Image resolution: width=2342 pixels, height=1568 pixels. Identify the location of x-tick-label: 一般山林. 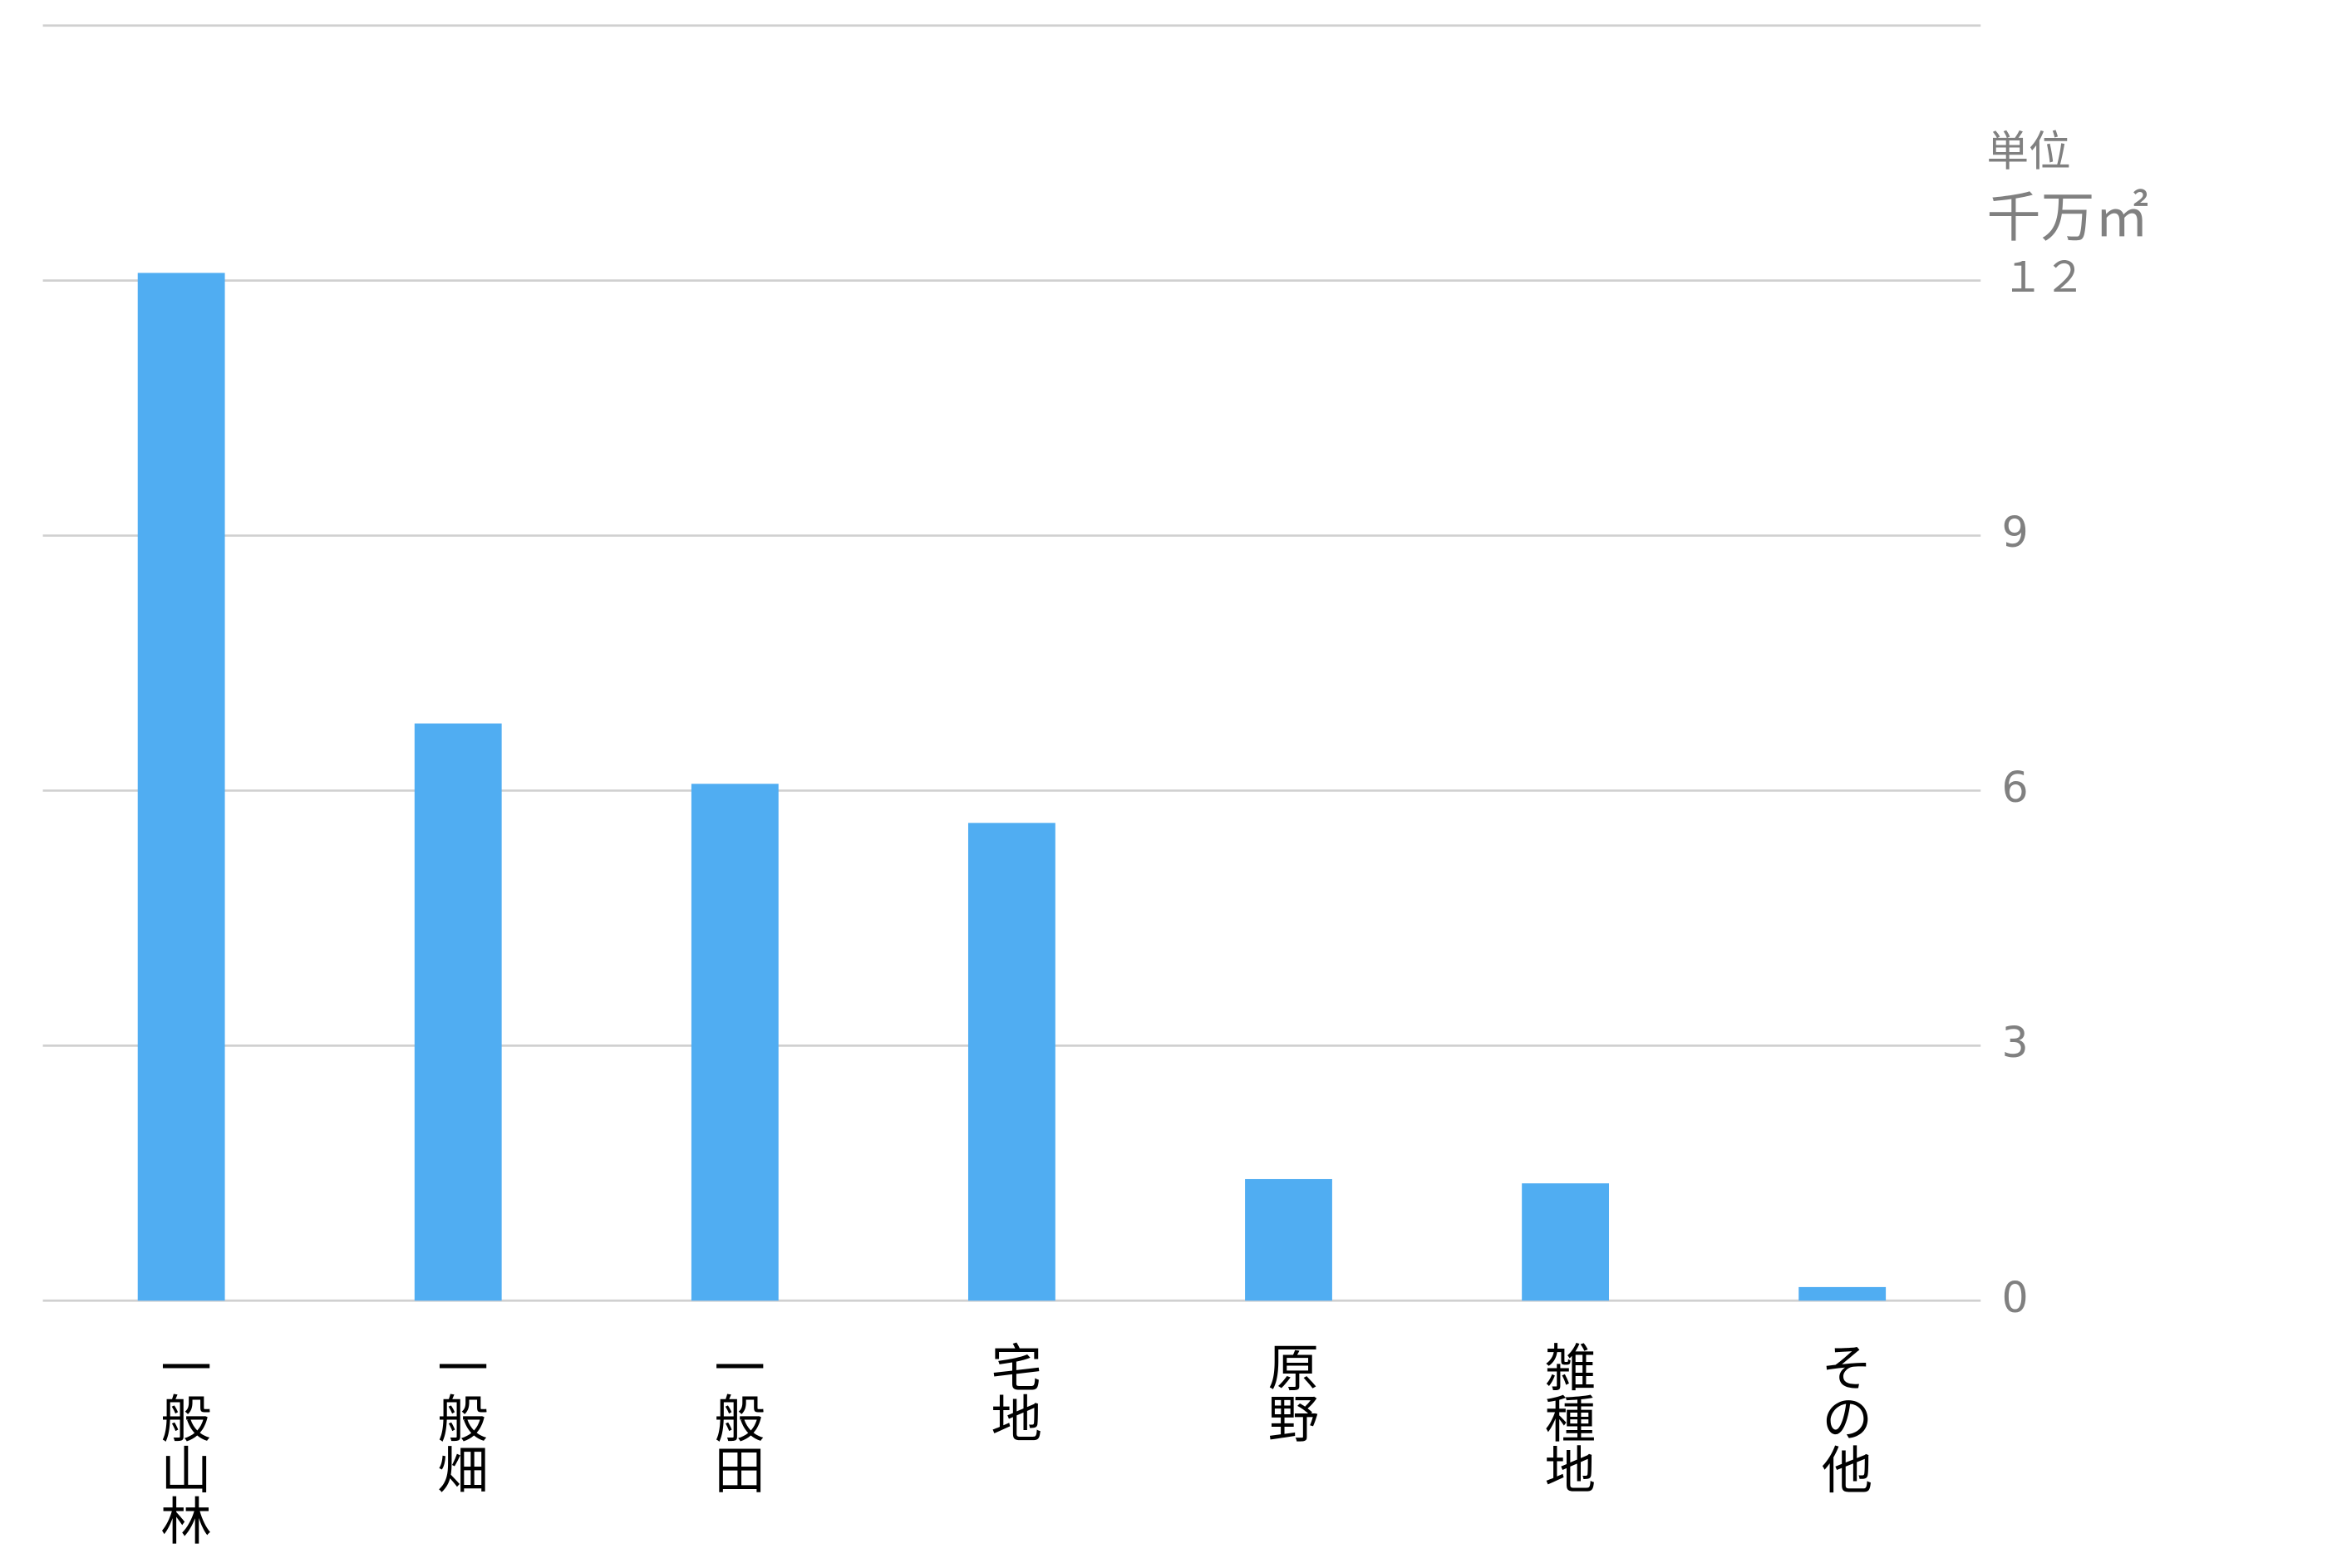
(180, 1443).